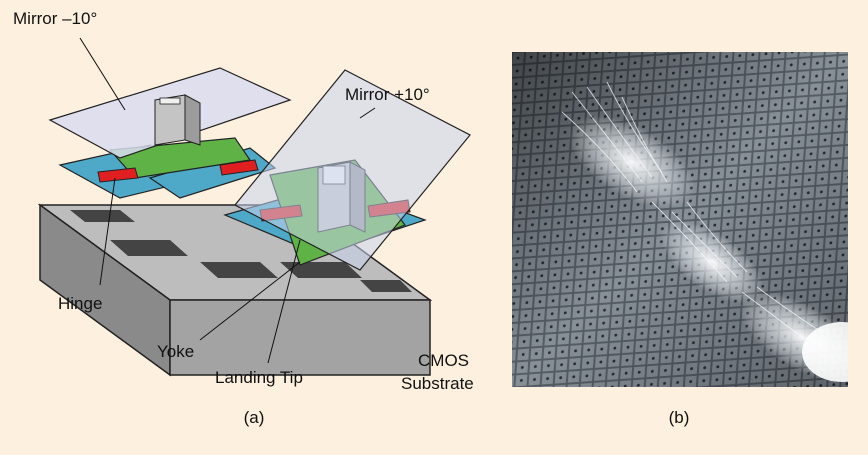 This screenshot has width=868, height=455. I want to click on caption-a: (a), so click(254, 417).